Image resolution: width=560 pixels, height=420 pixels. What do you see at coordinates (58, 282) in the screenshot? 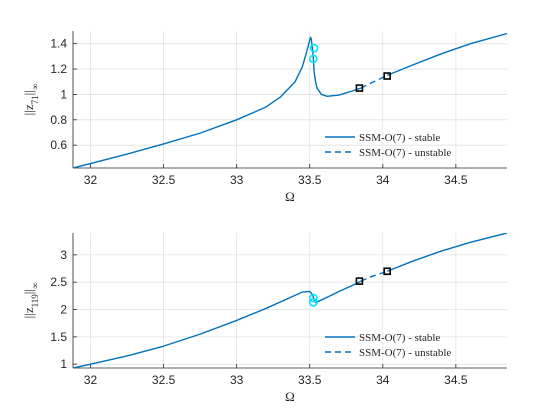
I see `y-tick-label: 2.5` at bounding box center [58, 282].